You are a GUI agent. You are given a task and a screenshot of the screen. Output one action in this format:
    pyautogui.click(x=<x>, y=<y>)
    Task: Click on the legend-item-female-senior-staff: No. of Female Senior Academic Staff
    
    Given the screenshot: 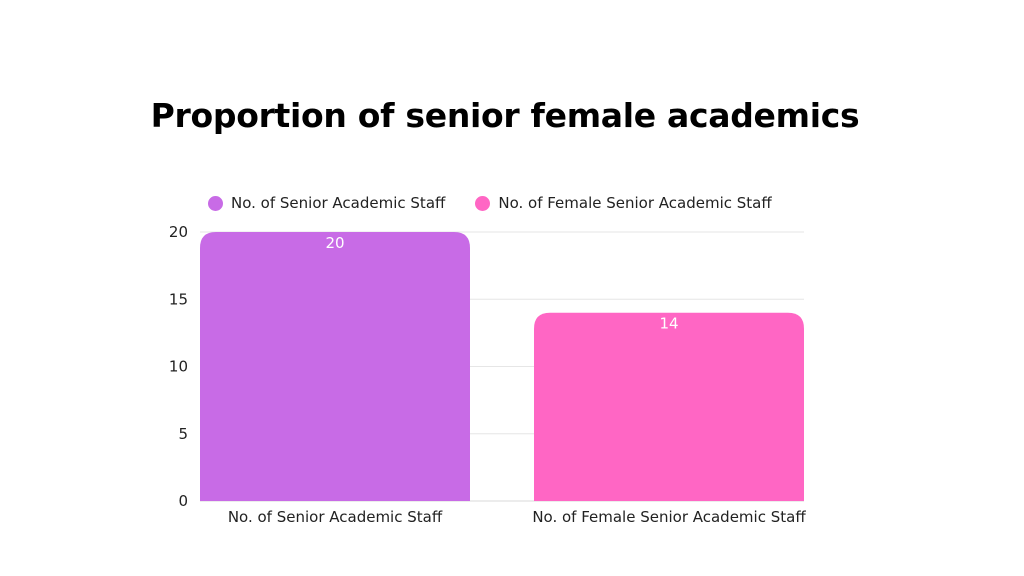 What is the action you would take?
    pyautogui.click(x=623, y=203)
    